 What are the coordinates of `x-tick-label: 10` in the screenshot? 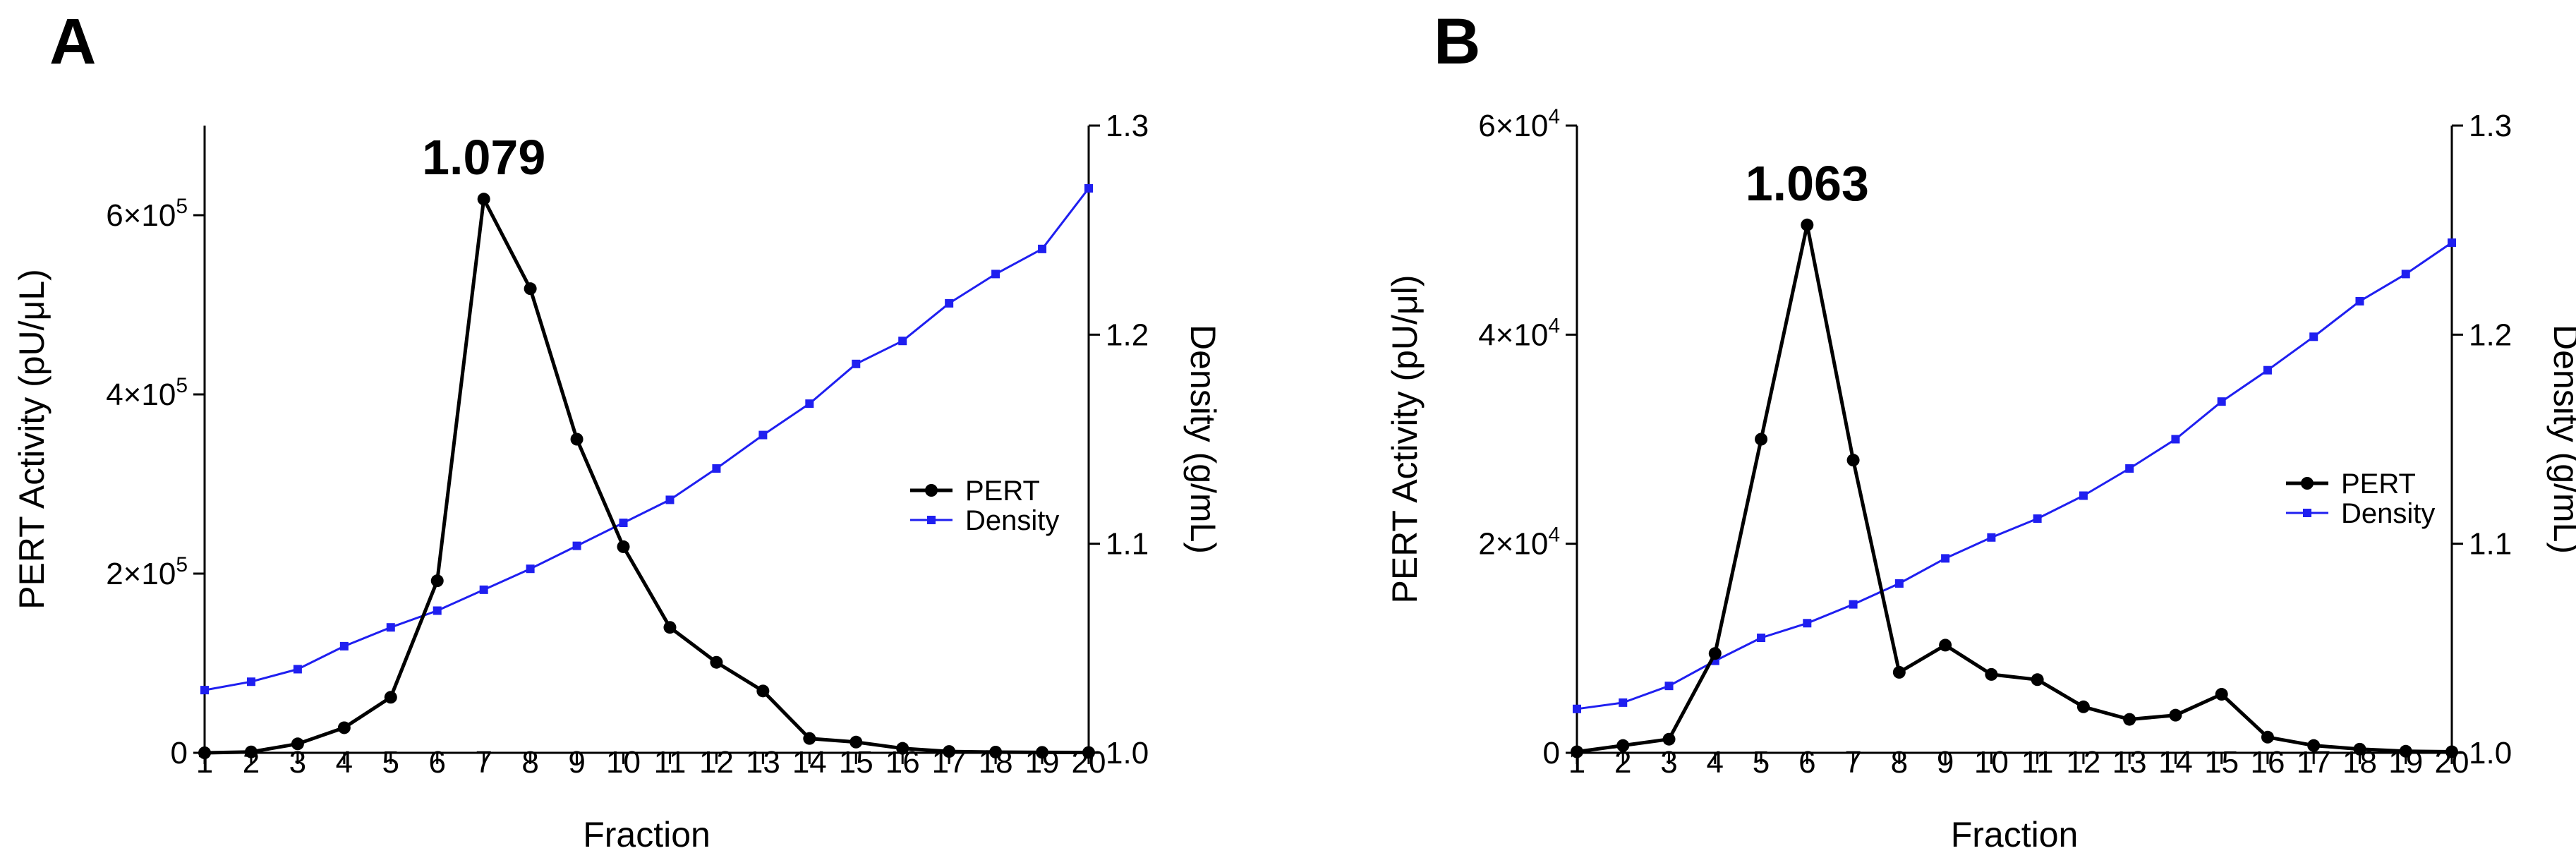 It's located at (1992, 762).